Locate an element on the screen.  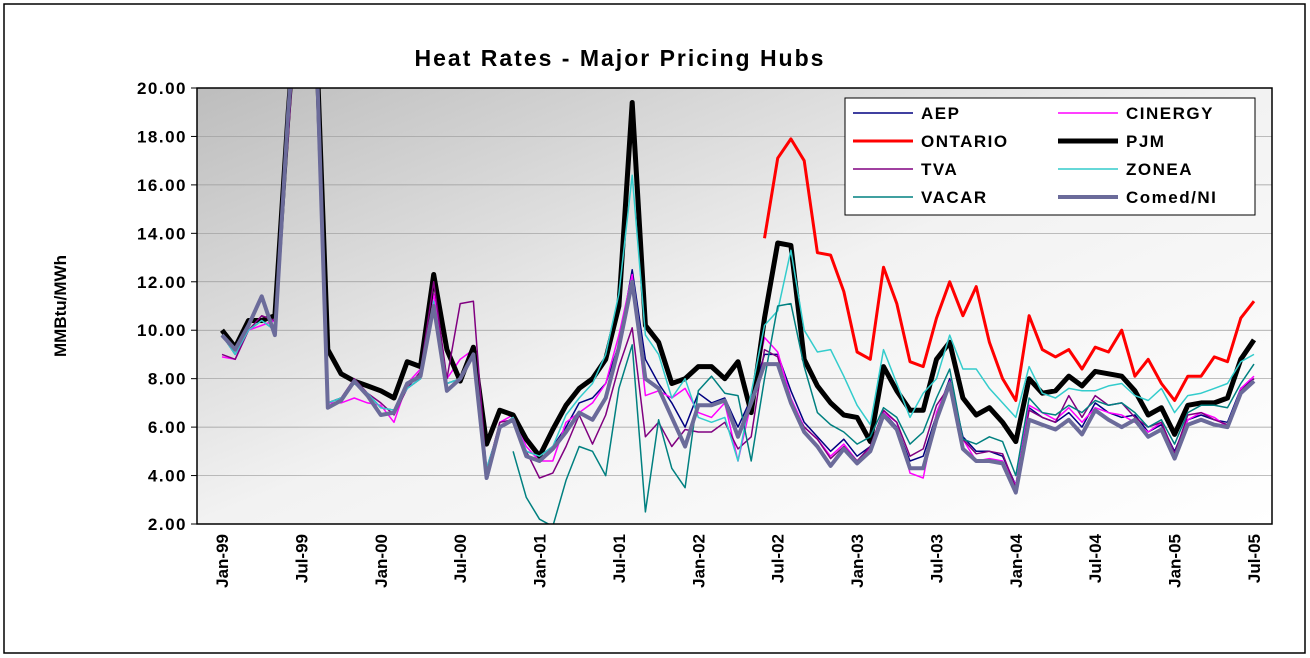
chart-title: Heat Rates - Major Pricing Hubs is located at coordinates (620, 58).